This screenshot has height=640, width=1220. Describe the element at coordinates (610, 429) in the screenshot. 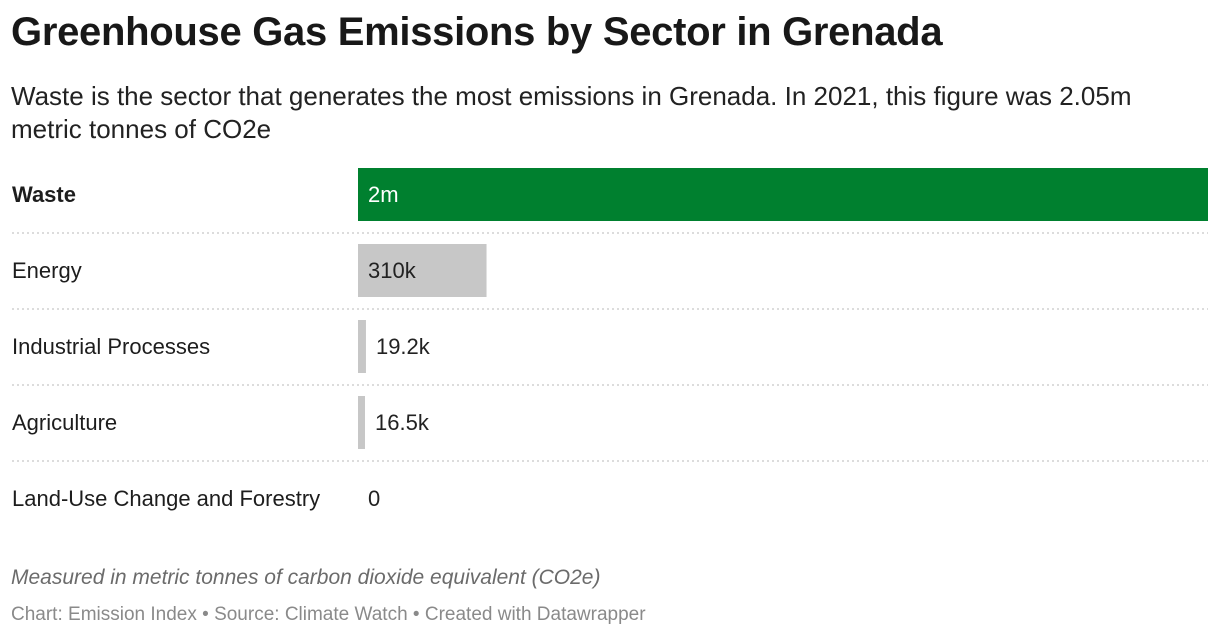

I see `bar-row: Agriculture 16.5k` at that location.